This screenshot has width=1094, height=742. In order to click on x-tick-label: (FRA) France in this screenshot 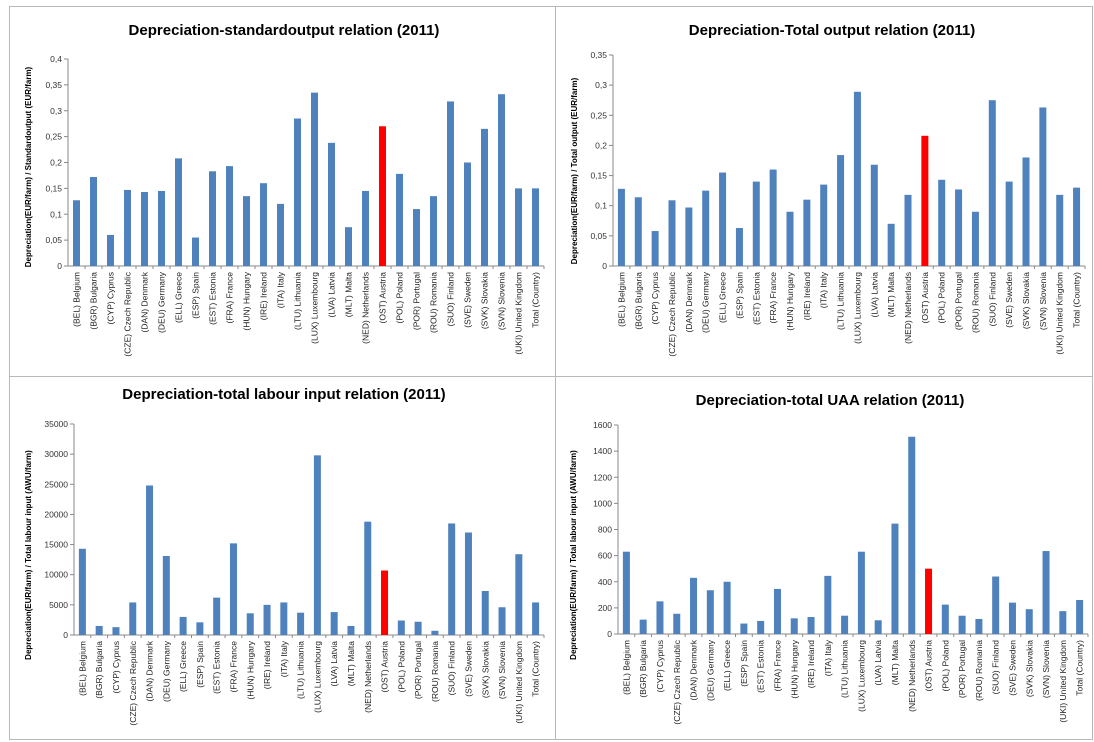, I will do `click(773, 298)`.